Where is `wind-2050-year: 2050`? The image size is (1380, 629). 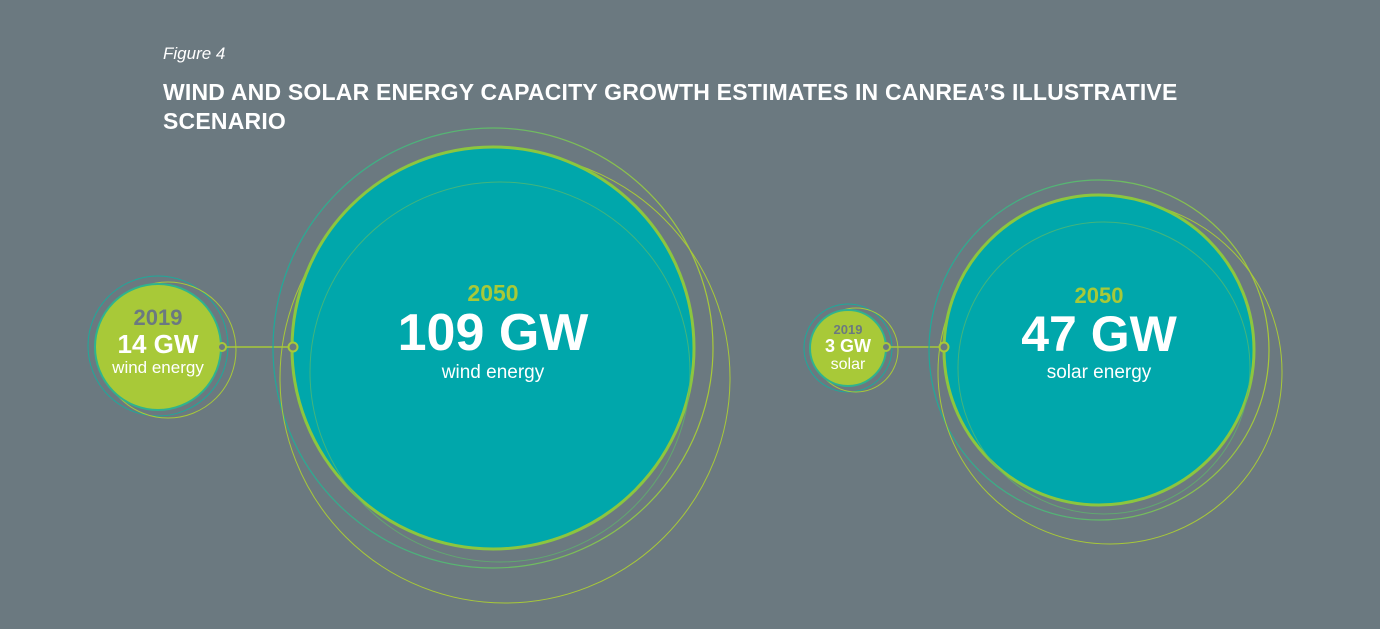
wind-2050-year: 2050 is located at coordinates (493, 293).